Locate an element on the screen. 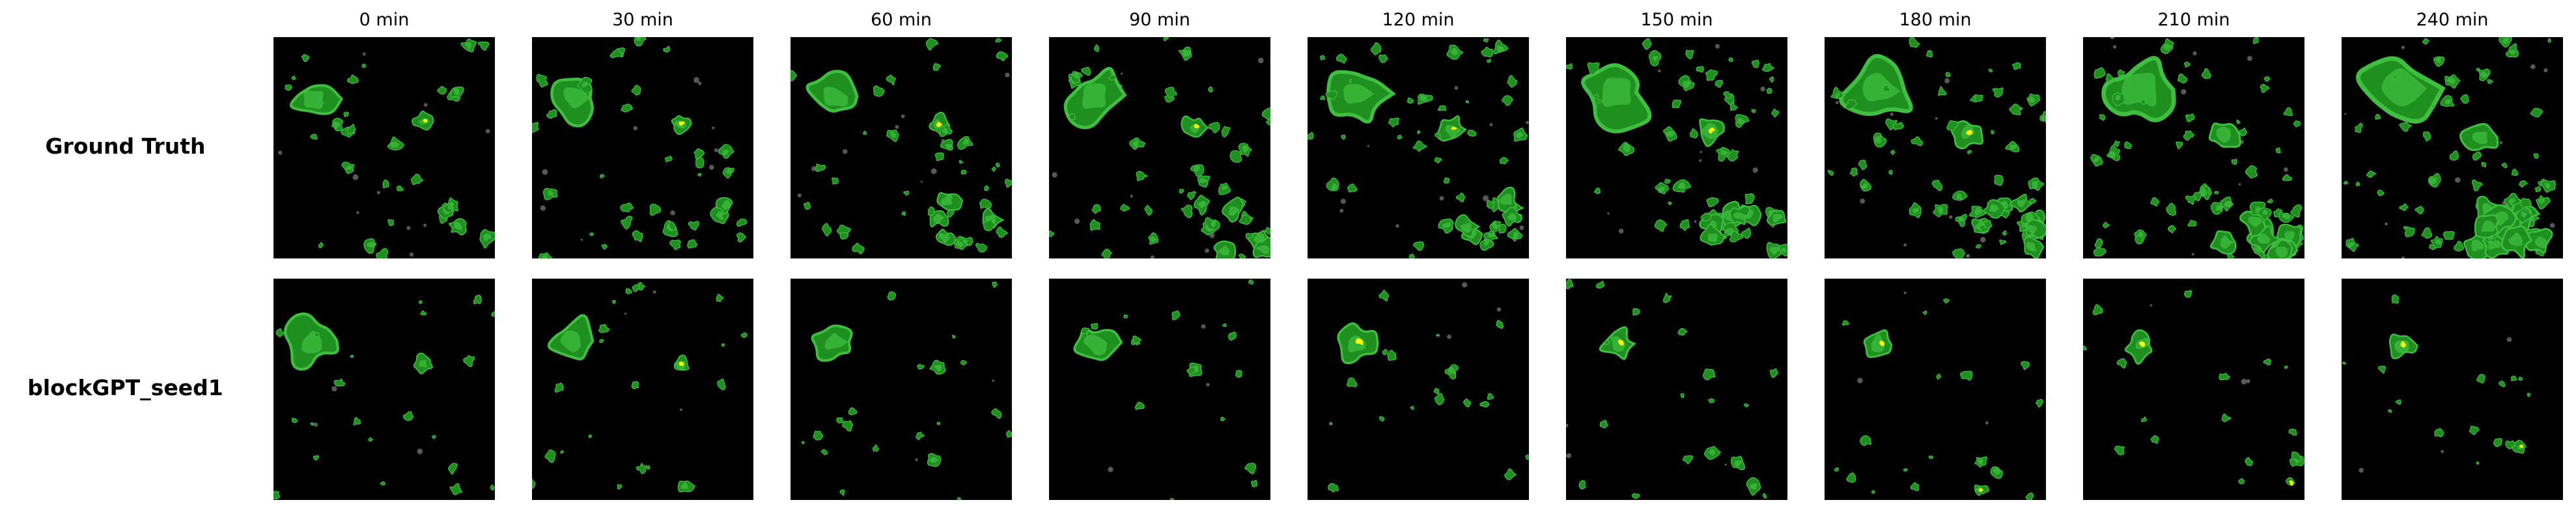 This screenshot has height=513, width=2576. row-label-ground-truth: Ground Truth is located at coordinates (126, 146).